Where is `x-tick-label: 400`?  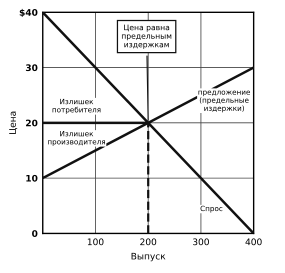
x-tick-label: 400 is located at coordinates (253, 242).